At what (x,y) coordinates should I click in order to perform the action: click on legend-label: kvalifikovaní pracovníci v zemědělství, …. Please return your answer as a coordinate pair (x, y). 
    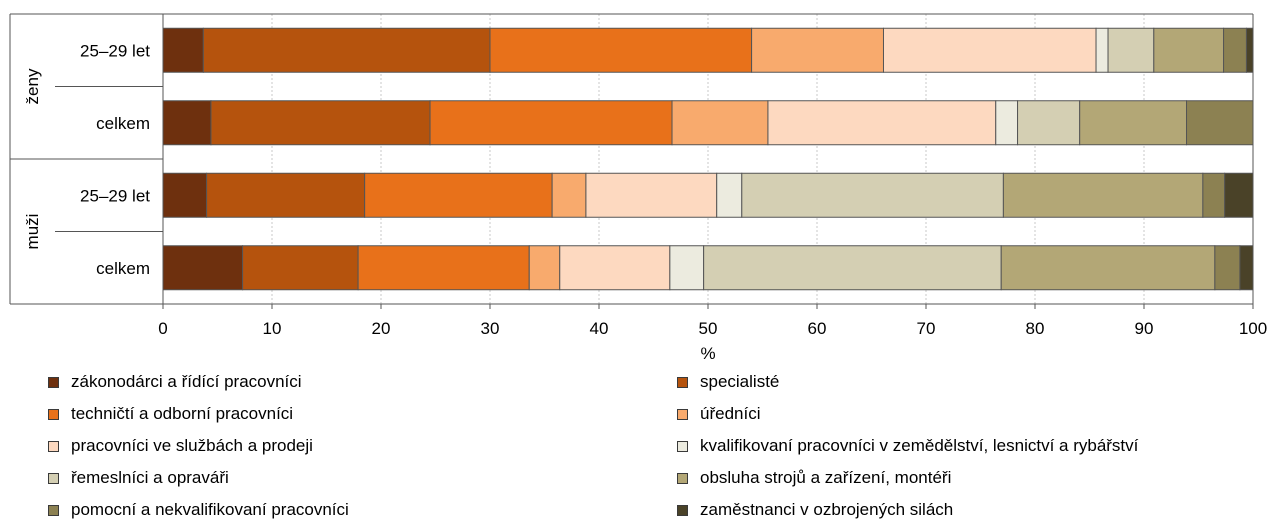
    Looking at the image, I should click on (919, 445).